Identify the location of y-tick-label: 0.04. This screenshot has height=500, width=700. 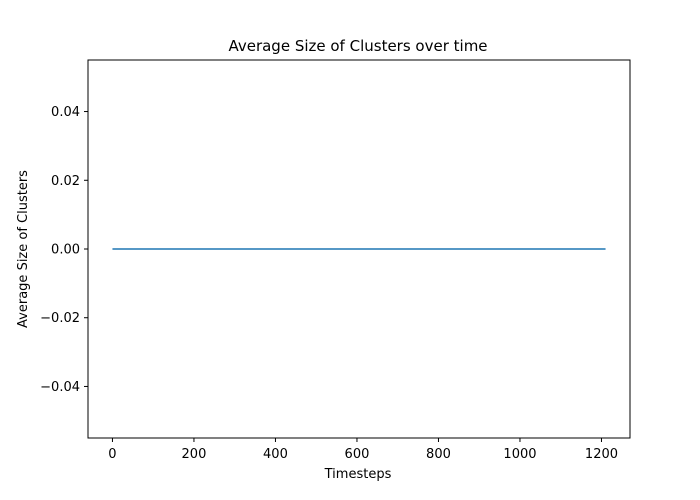
(65, 112).